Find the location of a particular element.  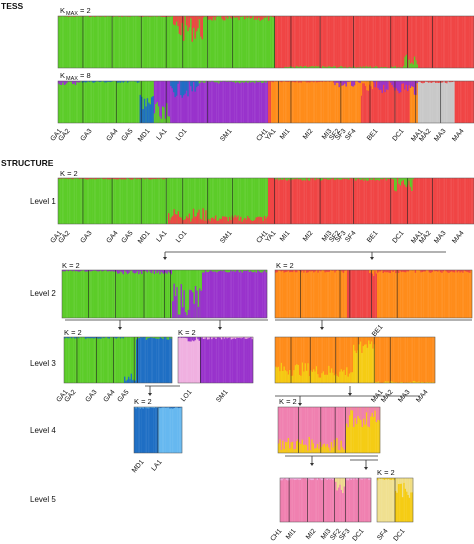

level1-population-label: MD1 is located at coordinates (144, 238).